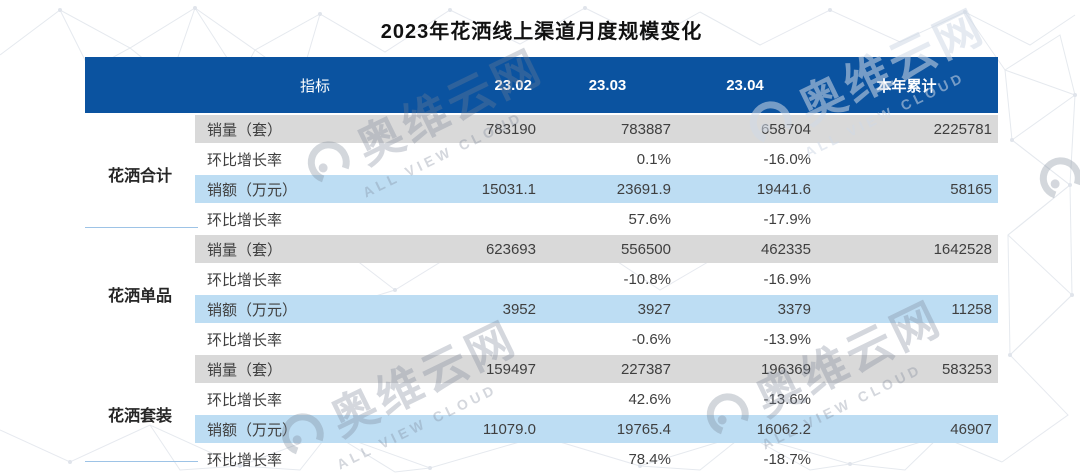  Describe the element at coordinates (541, 429) in the screenshot. I see `table-row: 销额（万元） 11079.0 19765.4 16062.2 46907` at that location.